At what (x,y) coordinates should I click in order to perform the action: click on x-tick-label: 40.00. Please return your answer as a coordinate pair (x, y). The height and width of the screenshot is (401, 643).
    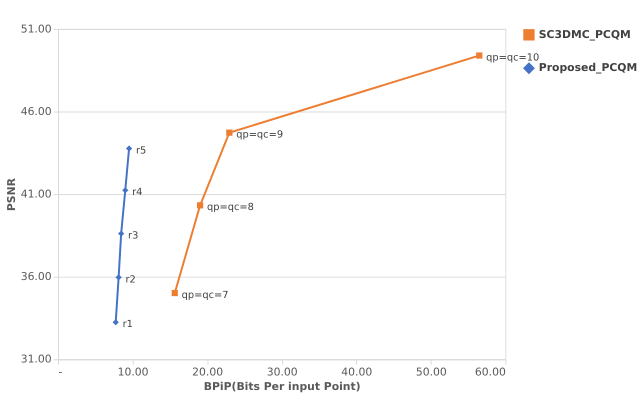
    Looking at the image, I should click on (356, 372).